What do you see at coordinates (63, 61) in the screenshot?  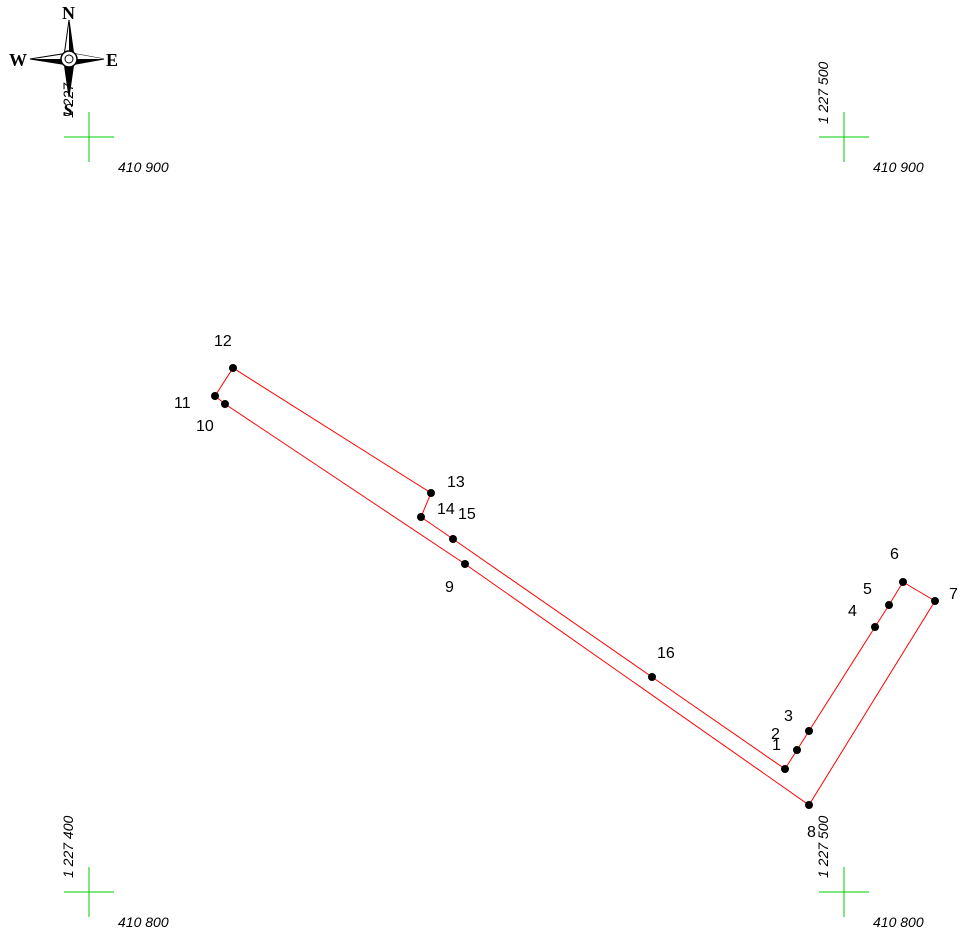 I see `compass-rose-icon: N S W E` at bounding box center [63, 61].